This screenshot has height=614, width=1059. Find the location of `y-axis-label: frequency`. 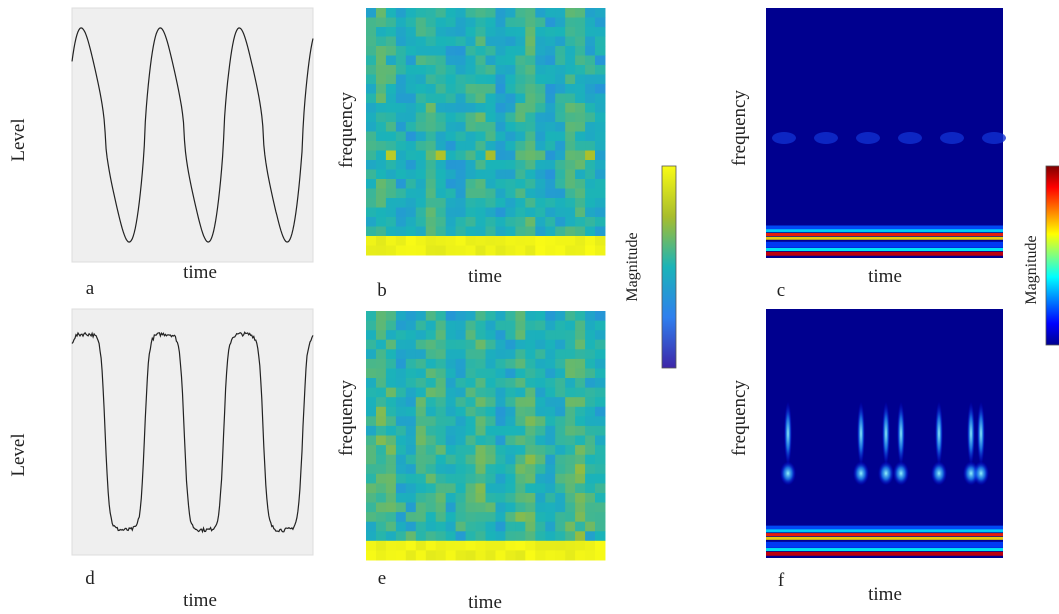

y-axis-label: frequency is located at coordinates (346, 418).